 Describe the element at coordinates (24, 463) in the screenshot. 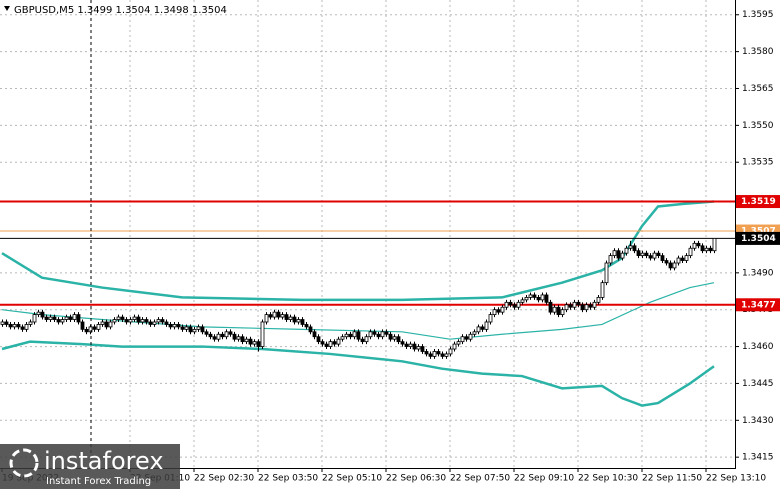

I see `logo-icon` at that location.